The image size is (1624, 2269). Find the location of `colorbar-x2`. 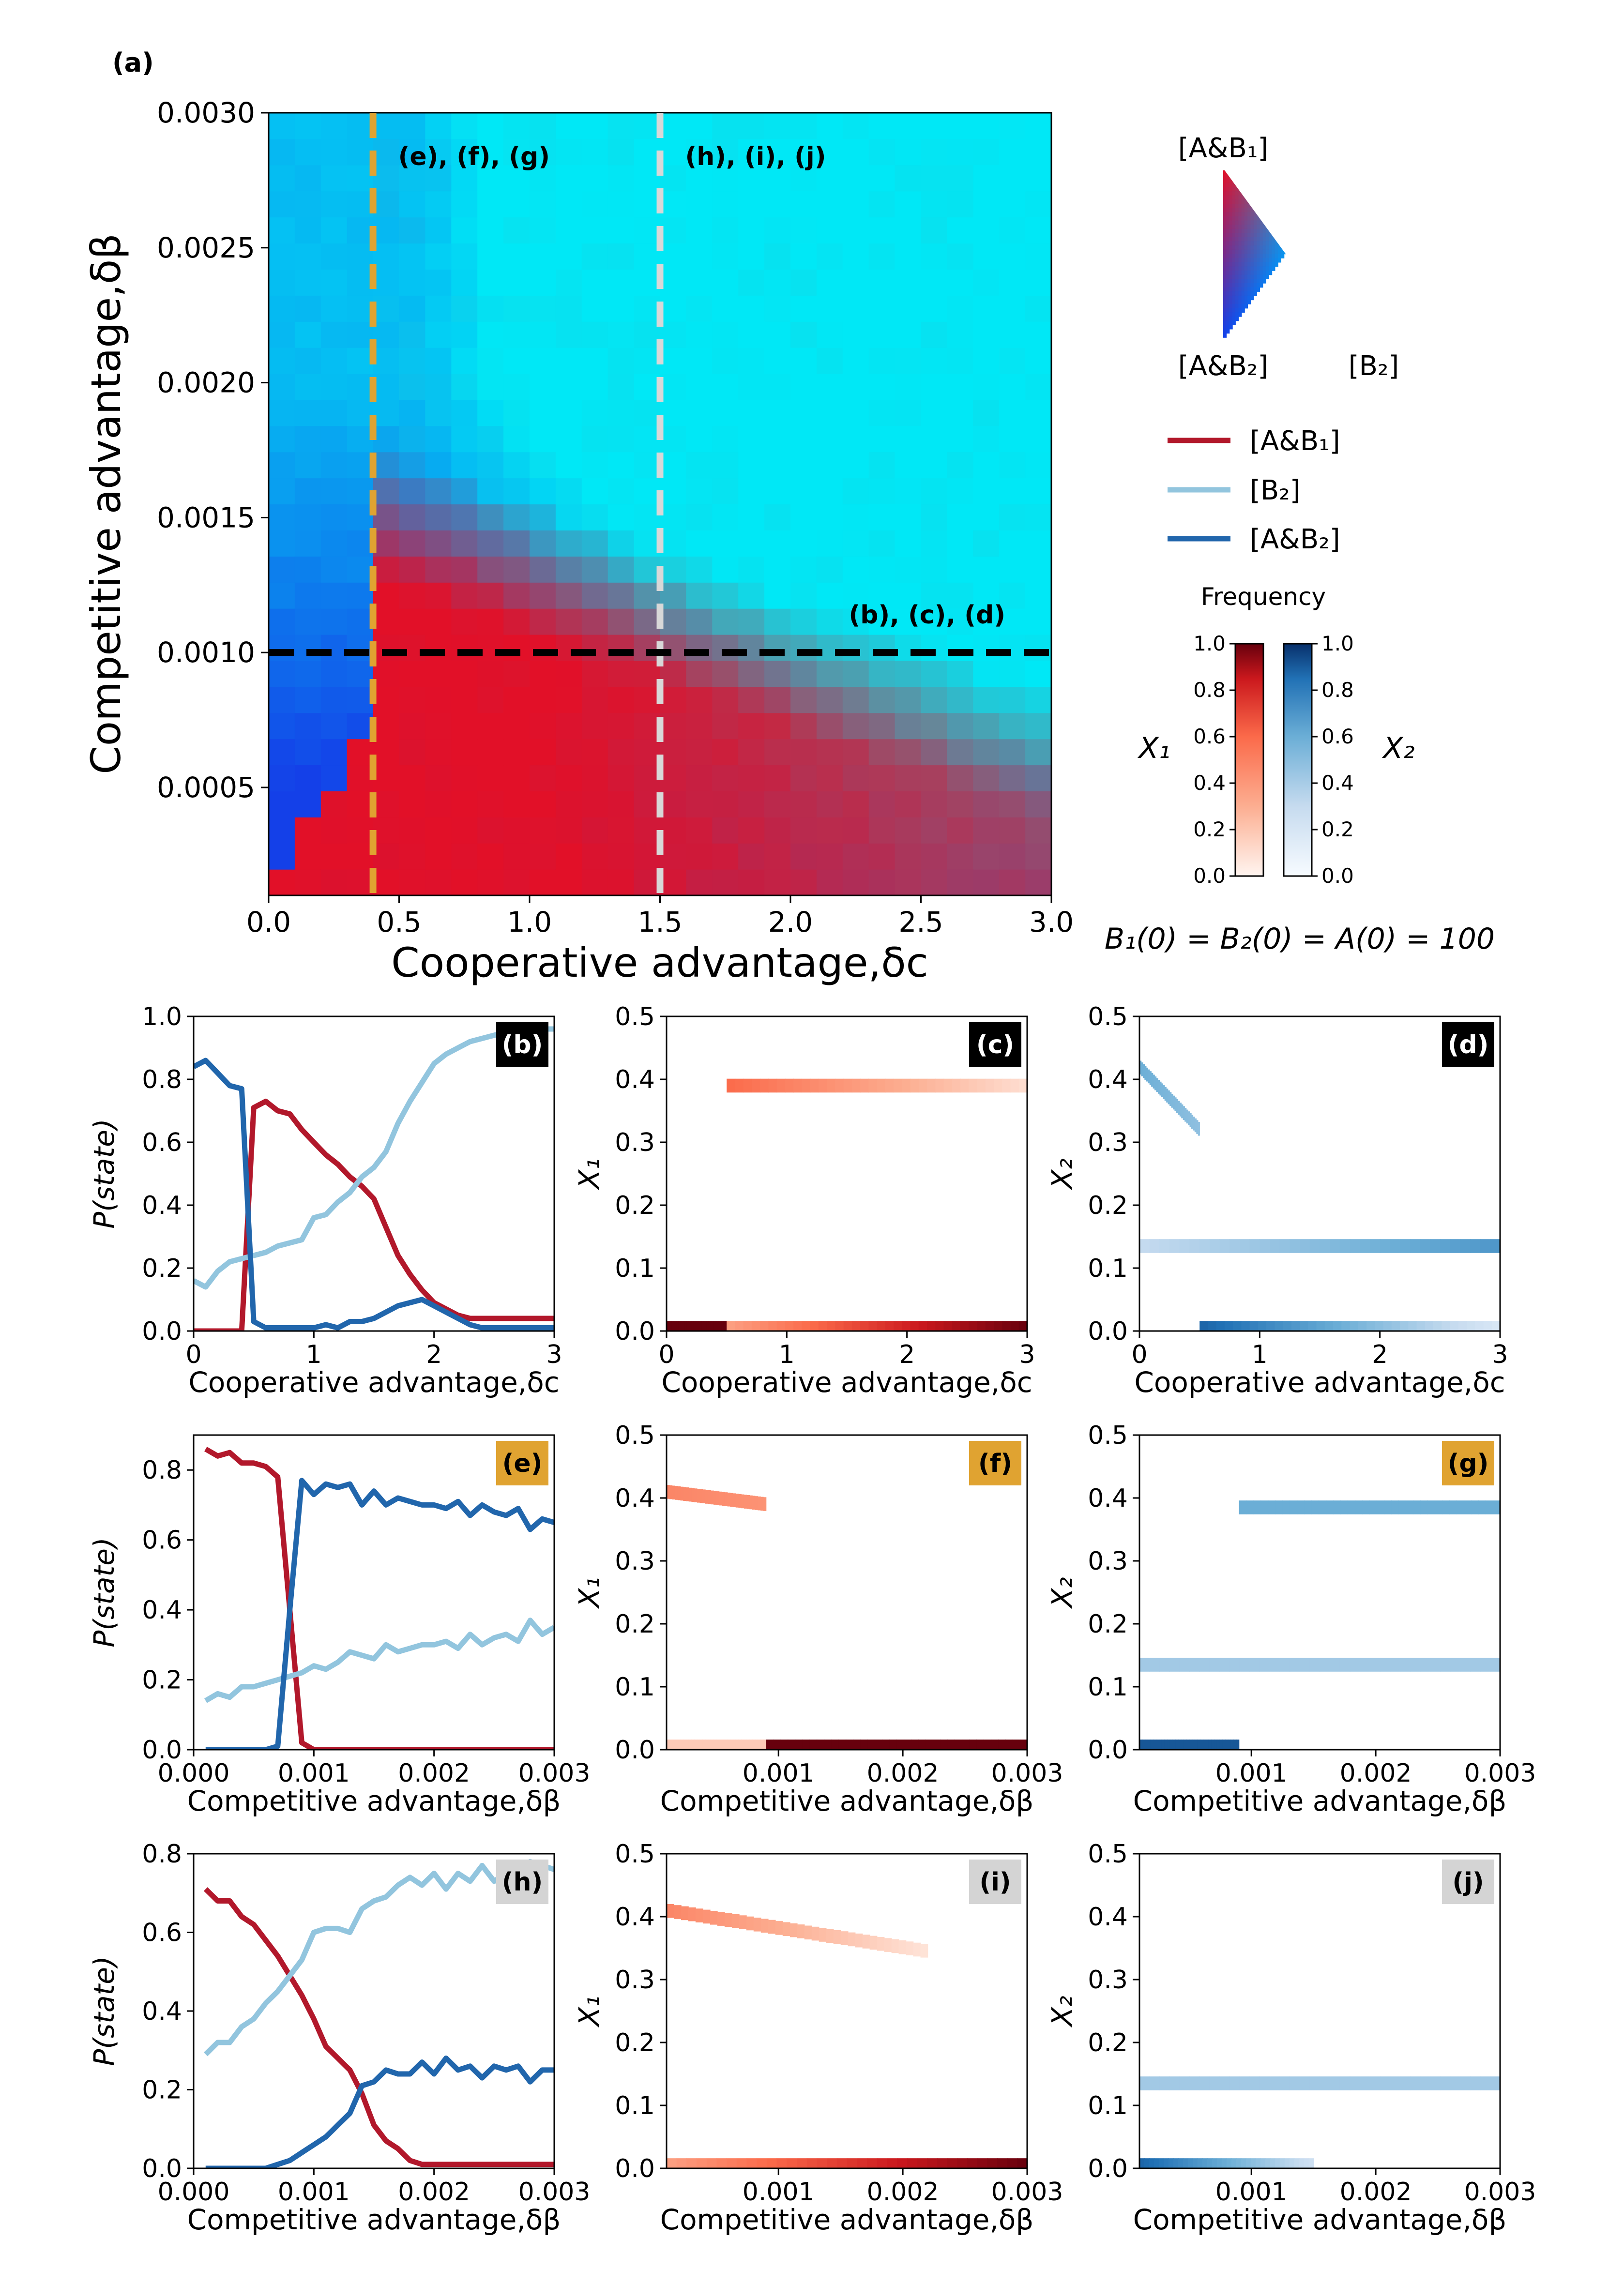

colorbar-x2 is located at coordinates (1298, 760).